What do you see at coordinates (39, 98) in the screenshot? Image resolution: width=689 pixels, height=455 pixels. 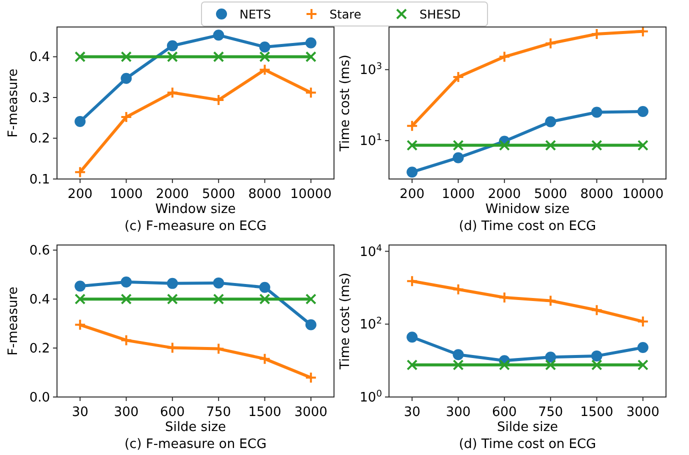 I see `y-tick-label: 0.3` at bounding box center [39, 98].